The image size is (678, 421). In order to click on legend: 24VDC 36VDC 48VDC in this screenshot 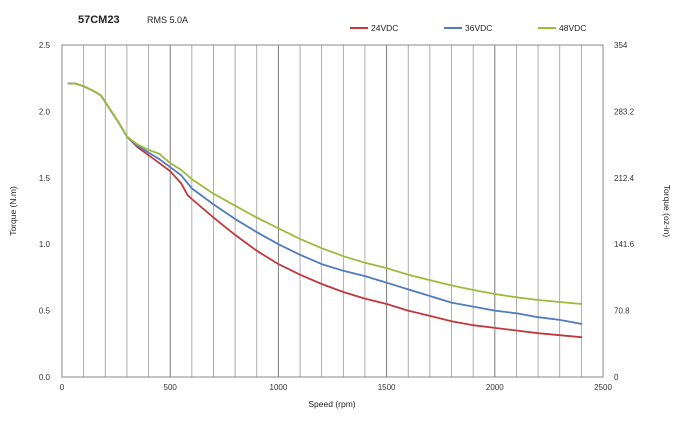, I will do `click(468, 28)`.